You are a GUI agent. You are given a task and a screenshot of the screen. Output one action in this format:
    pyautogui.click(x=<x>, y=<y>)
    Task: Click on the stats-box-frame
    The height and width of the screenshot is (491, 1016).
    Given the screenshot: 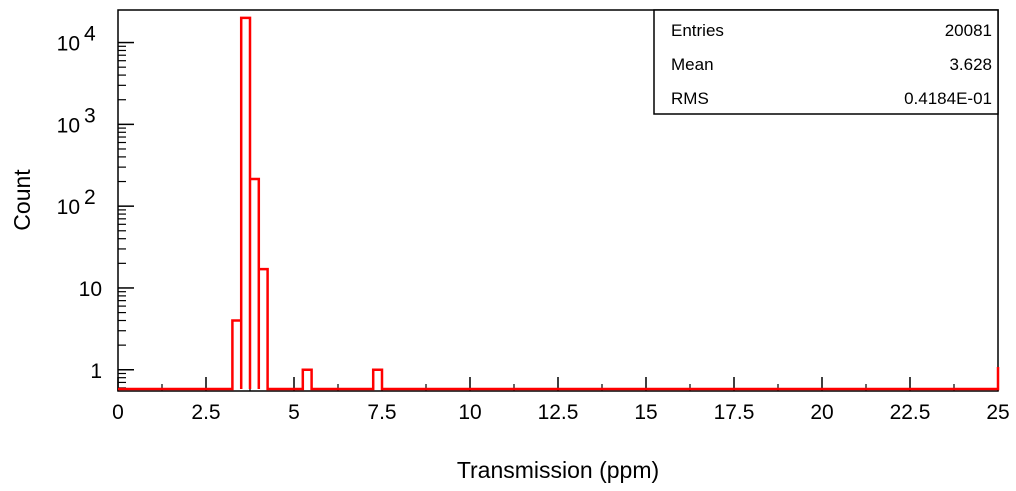 What is the action you would take?
    pyautogui.click(x=826, y=62)
    